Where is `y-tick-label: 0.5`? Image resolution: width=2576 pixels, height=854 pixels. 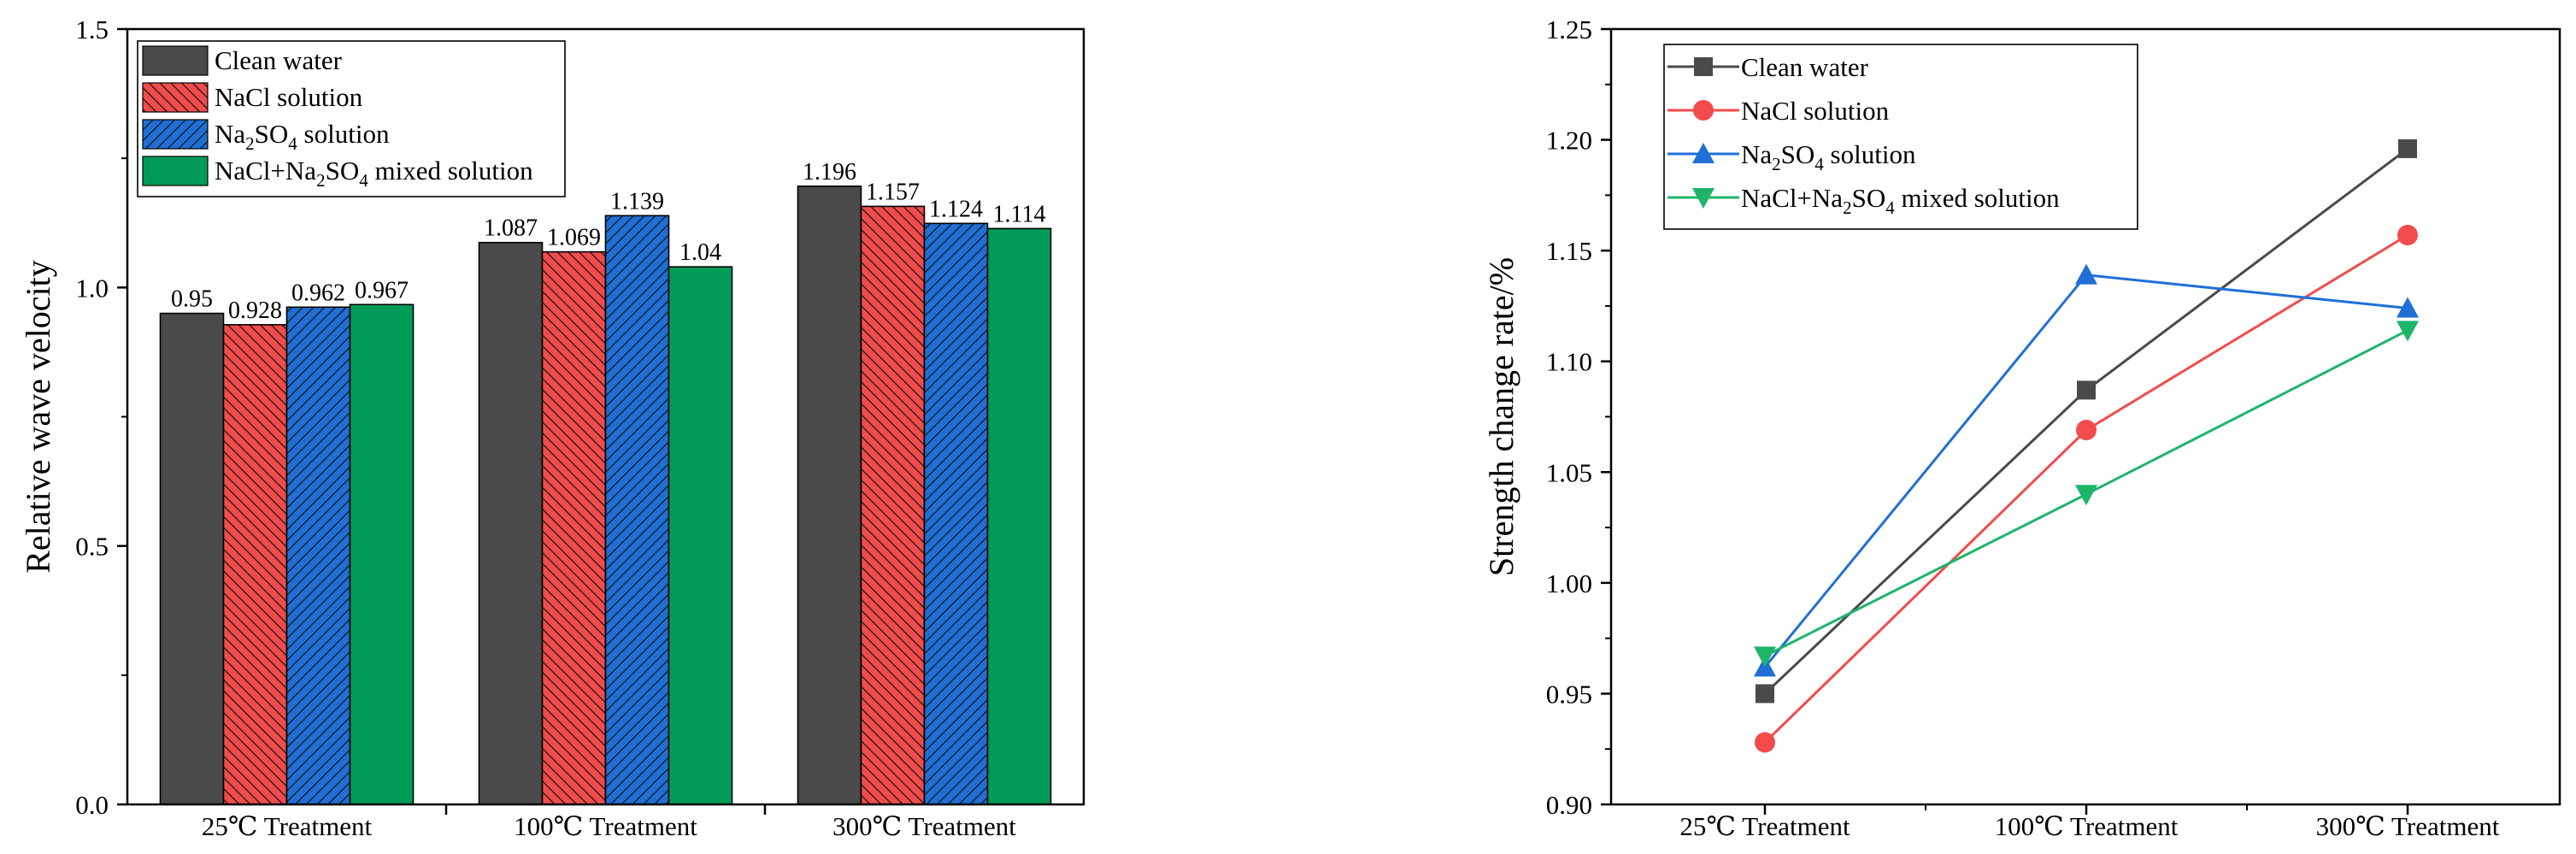 y-tick-label: 0.5 is located at coordinates (92, 547).